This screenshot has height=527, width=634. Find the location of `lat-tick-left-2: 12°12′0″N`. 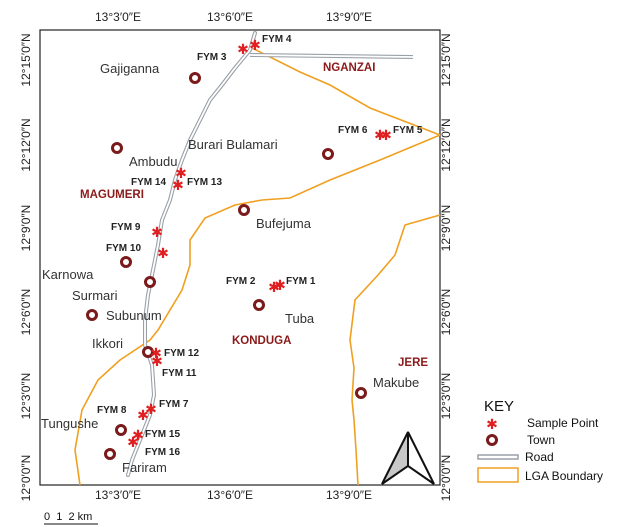

lat-tick-left-2: 12°12′0″N is located at coordinates (26, 144).